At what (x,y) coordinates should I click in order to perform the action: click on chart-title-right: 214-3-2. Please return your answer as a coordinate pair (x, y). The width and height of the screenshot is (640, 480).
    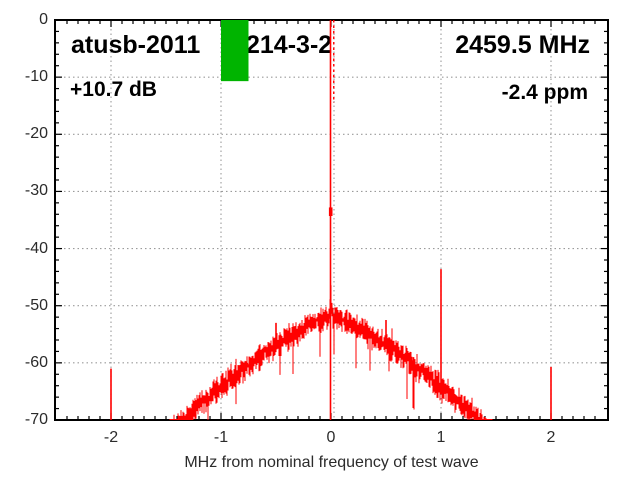
    Looking at the image, I should click on (289, 45).